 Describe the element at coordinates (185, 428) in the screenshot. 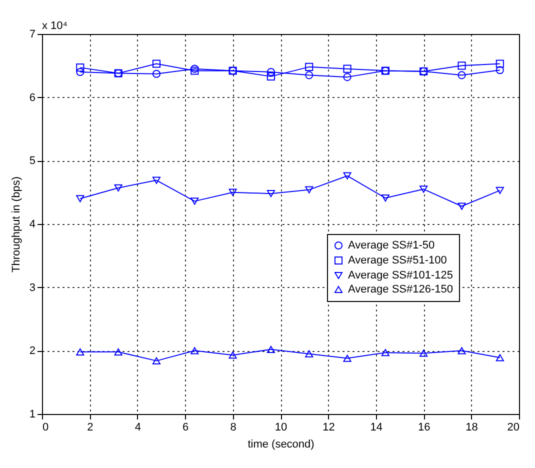

I see `x-tick-label: 6` at that location.